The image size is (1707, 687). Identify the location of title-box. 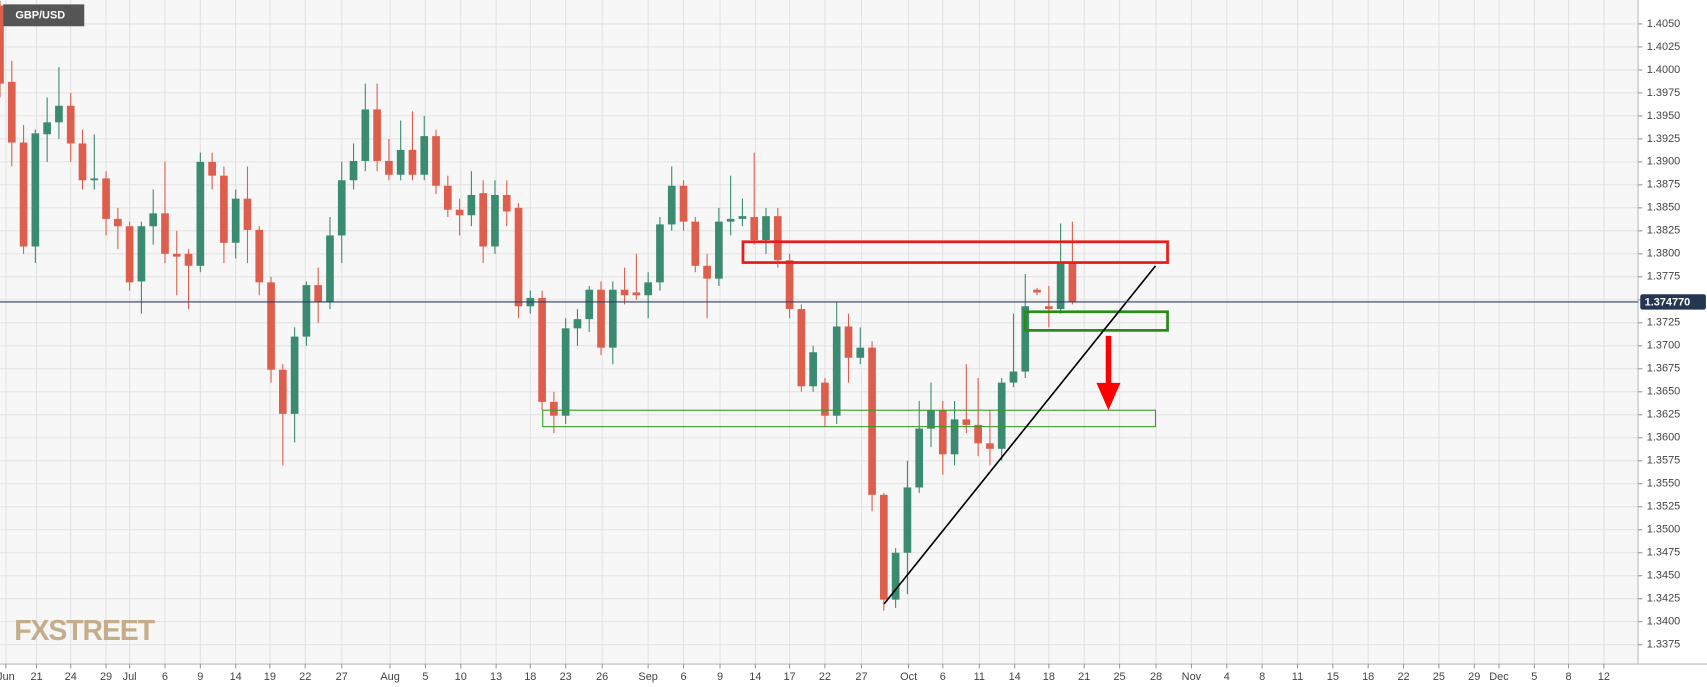
(44, 15).